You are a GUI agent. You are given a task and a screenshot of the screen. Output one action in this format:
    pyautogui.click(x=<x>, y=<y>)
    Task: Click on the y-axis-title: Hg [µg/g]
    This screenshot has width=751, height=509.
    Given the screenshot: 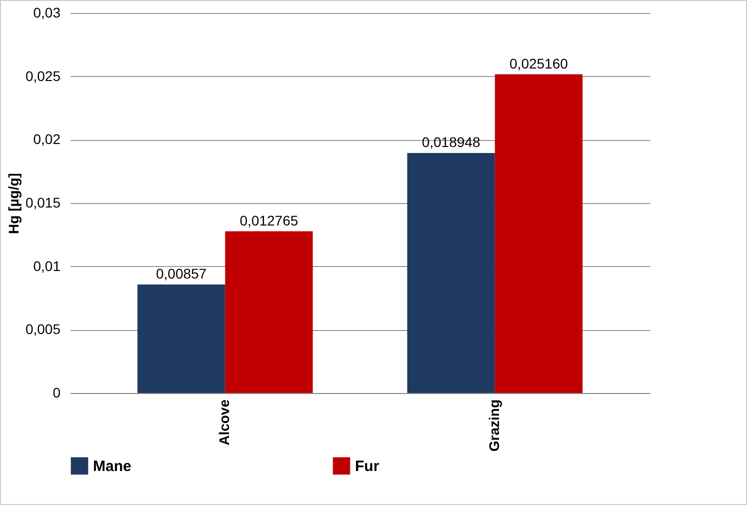 What is the action you would take?
    pyautogui.click(x=13, y=203)
    